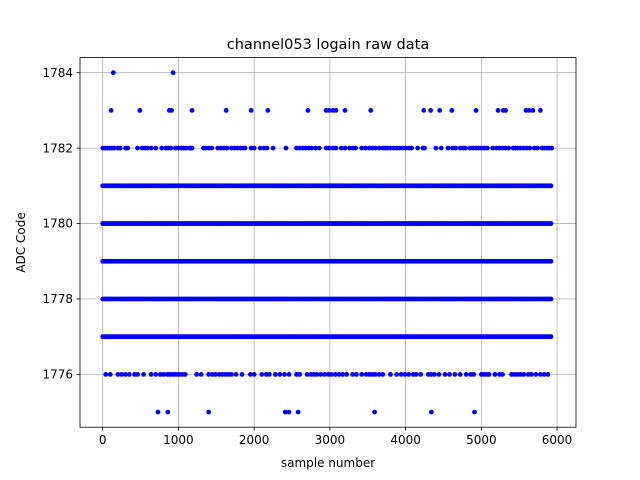 This screenshot has height=480, width=640. What do you see at coordinates (327, 261) in the screenshot?
I see `level-1779-points` at bounding box center [327, 261].